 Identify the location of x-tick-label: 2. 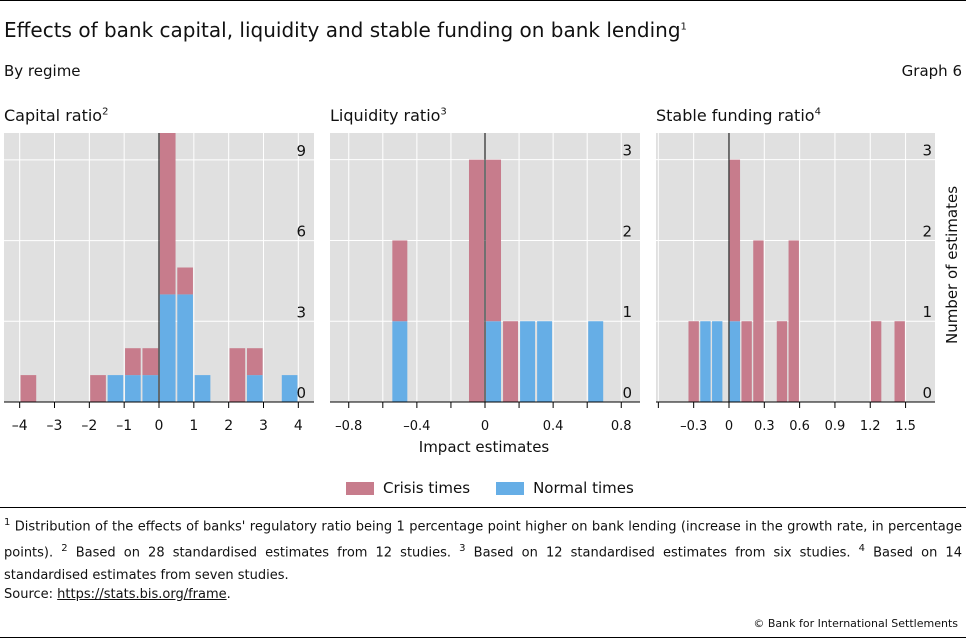
(228, 426).